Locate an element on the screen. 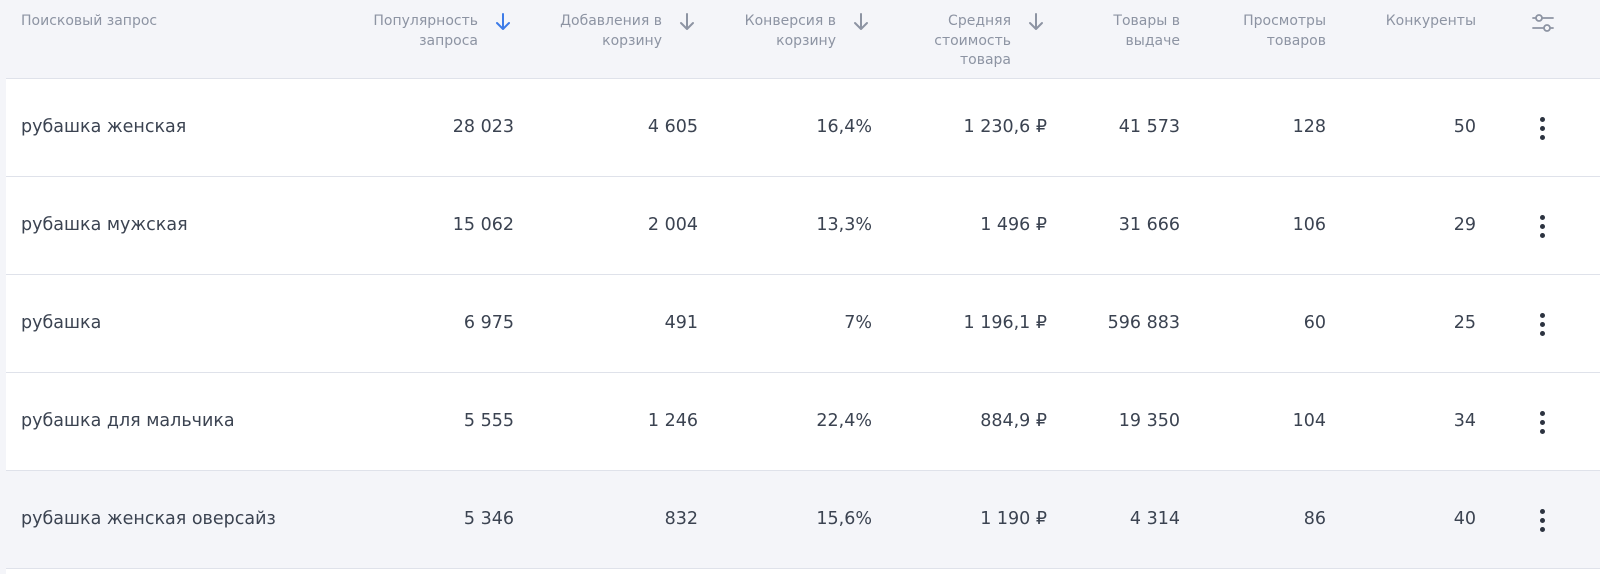 This screenshot has width=1600, height=574. cell-views: 106 is located at coordinates (1309, 225).